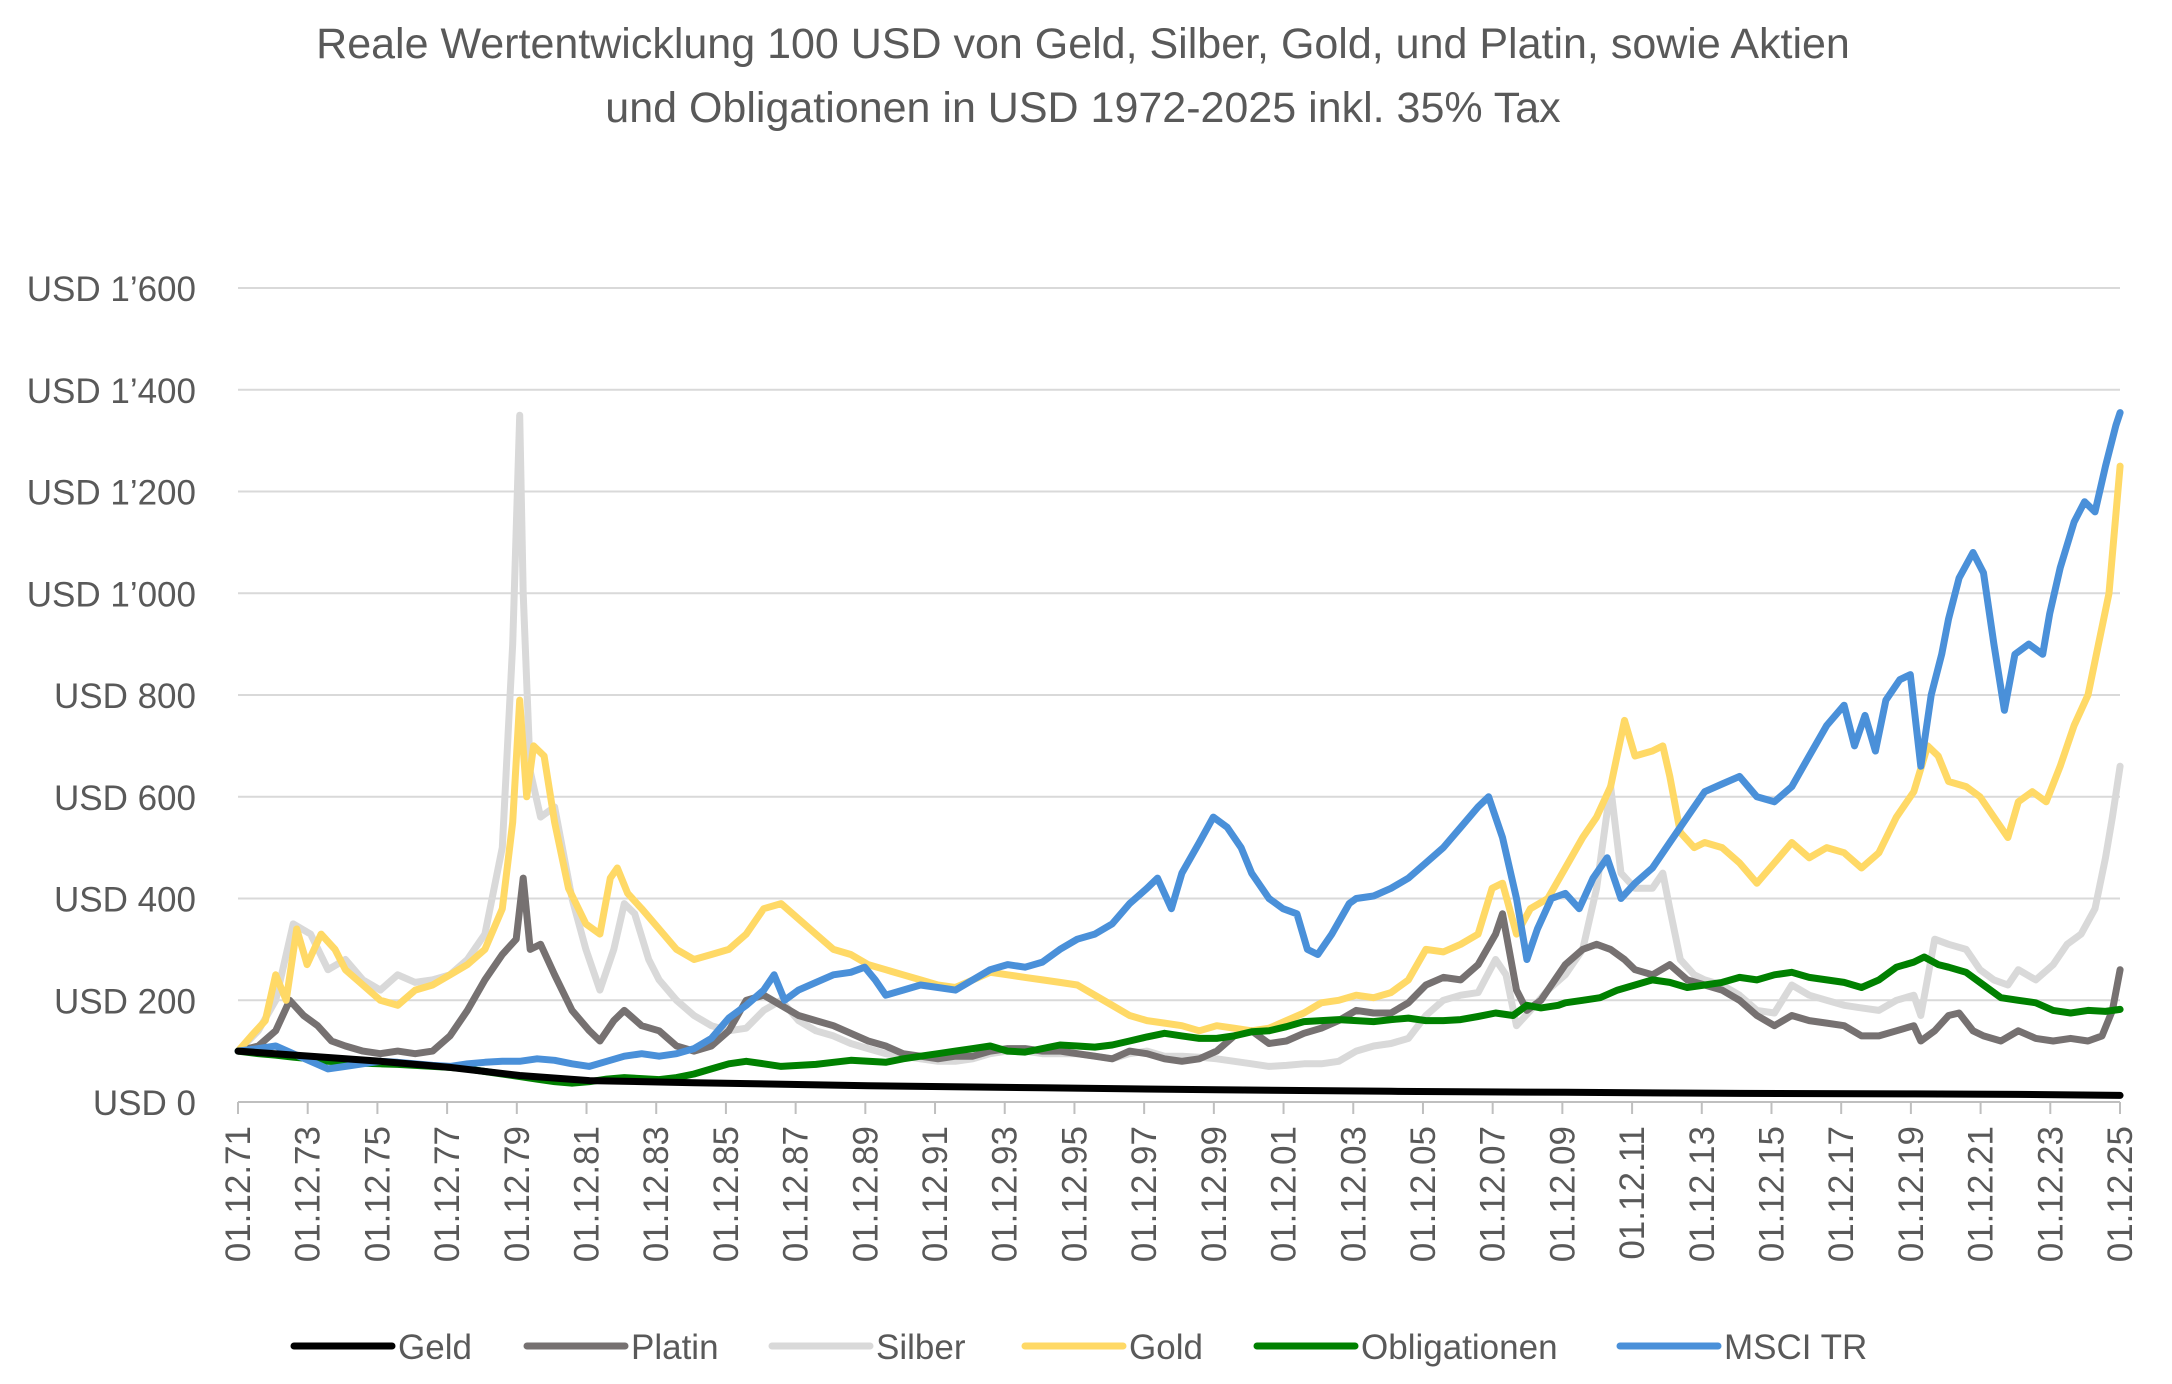 This screenshot has width=2172, height=1384. I want to click on x-tick-label: 01.12.19, so click(1911, 1194).